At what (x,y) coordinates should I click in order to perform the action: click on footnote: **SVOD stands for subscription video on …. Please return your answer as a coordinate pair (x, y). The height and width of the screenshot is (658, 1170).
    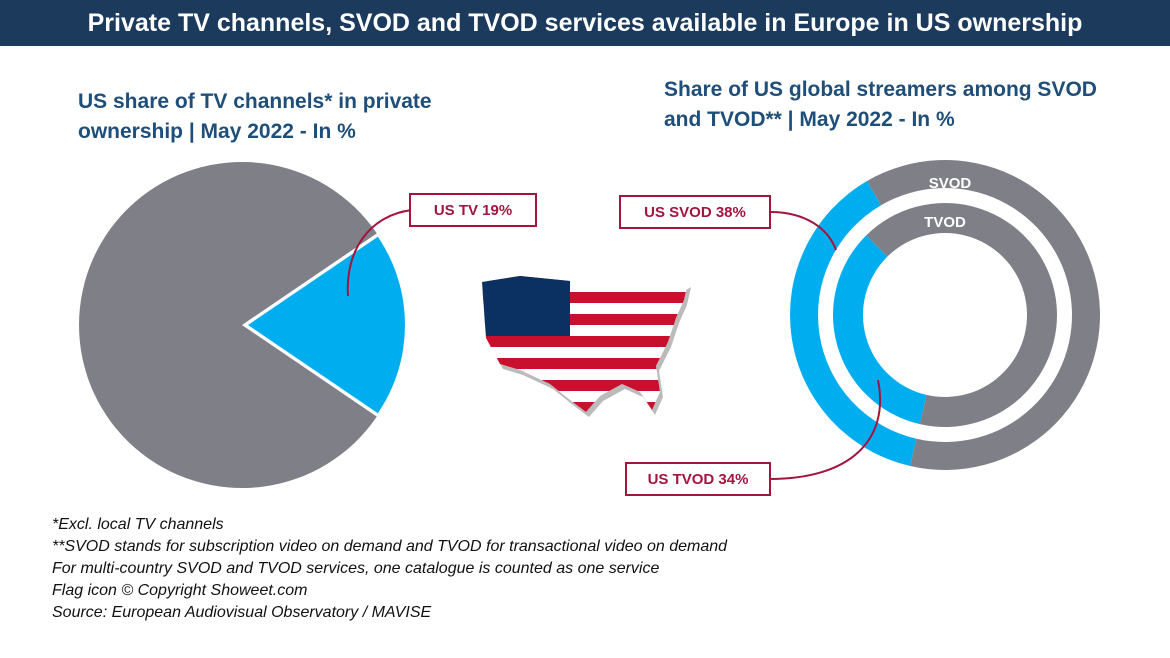
    Looking at the image, I should click on (390, 546).